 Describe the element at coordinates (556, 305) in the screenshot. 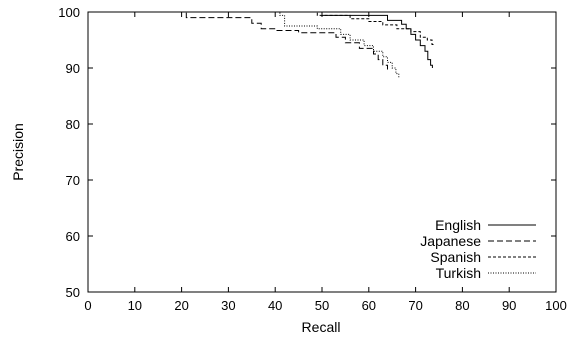

I see `x-tick-label: 100` at that location.